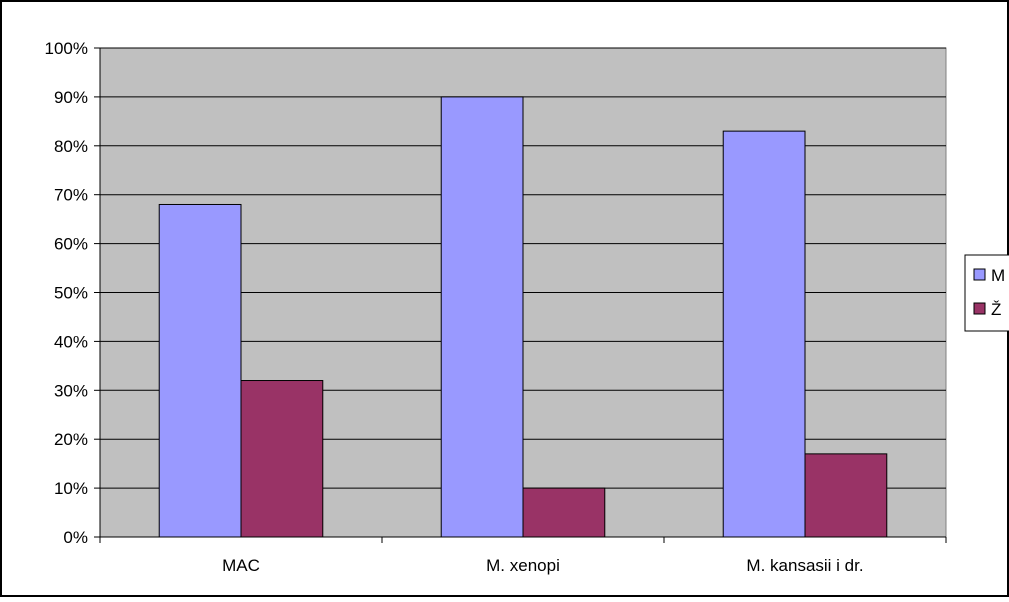 The width and height of the screenshot is (1009, 602). I want to click on y-tick-label: 60%, so click(71, 244).